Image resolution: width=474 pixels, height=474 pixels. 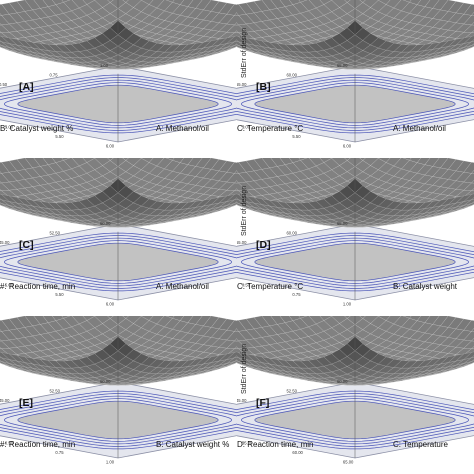 What do you see at coordinates (275, 444) in the screenshot?
I see `x-axis-label: D: Reaction time, min` at bounding box center [275, 444].